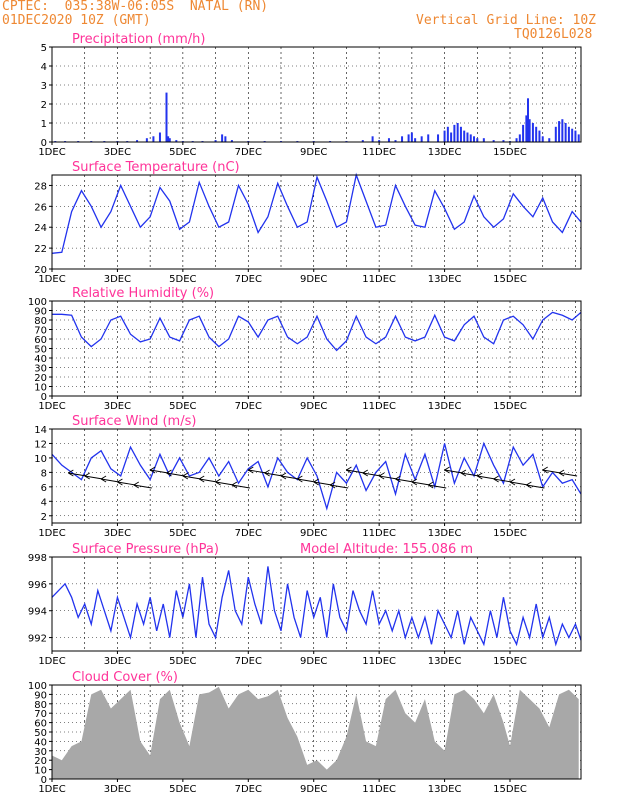 The height and width of the screenshot is (800, 618). Describe the element at coordinates (40, 207) in the screenshot. I see `y-tick-label: 26` at that location.